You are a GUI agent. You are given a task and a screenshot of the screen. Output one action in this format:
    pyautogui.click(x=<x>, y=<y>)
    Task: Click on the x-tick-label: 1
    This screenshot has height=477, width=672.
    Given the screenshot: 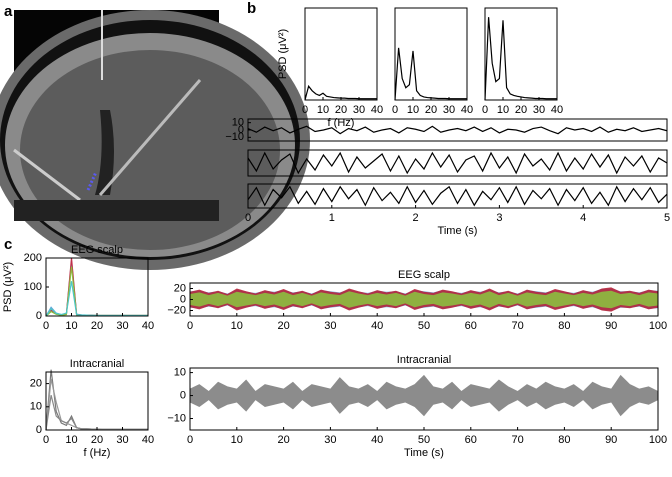 What is the action you would take?
    pyautogui.click(x=332, y=218)
    